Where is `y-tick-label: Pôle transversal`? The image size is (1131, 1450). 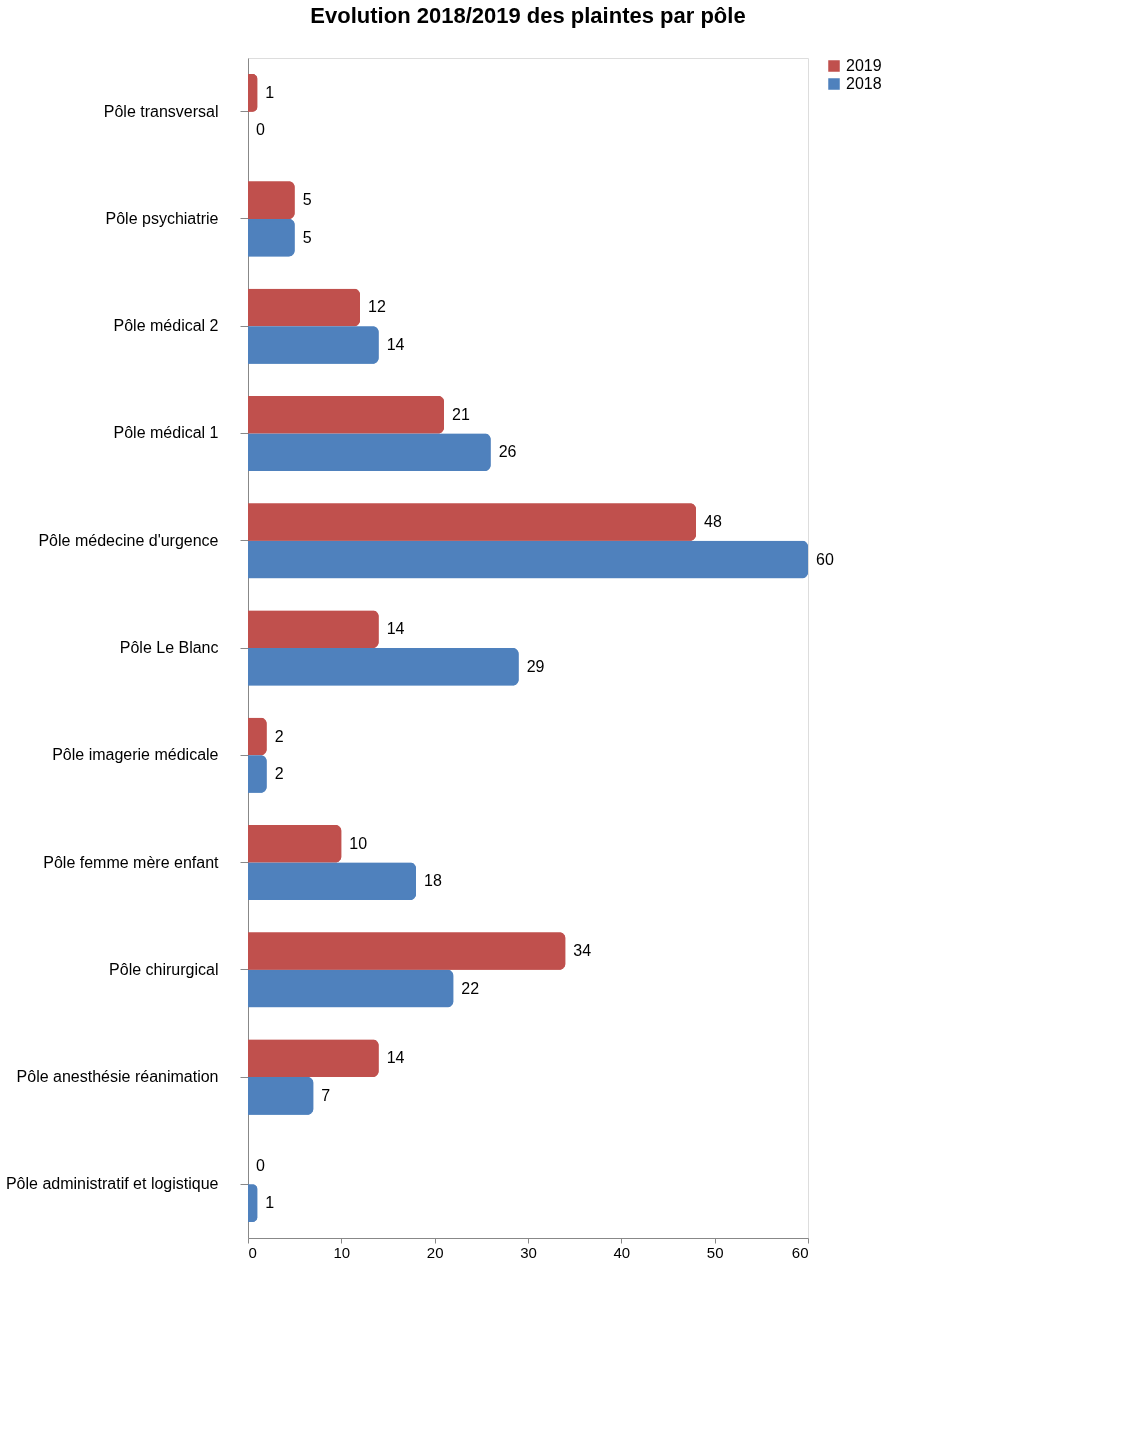
y-tick-label: Pôle transversal is located at coordinates (161, 111).